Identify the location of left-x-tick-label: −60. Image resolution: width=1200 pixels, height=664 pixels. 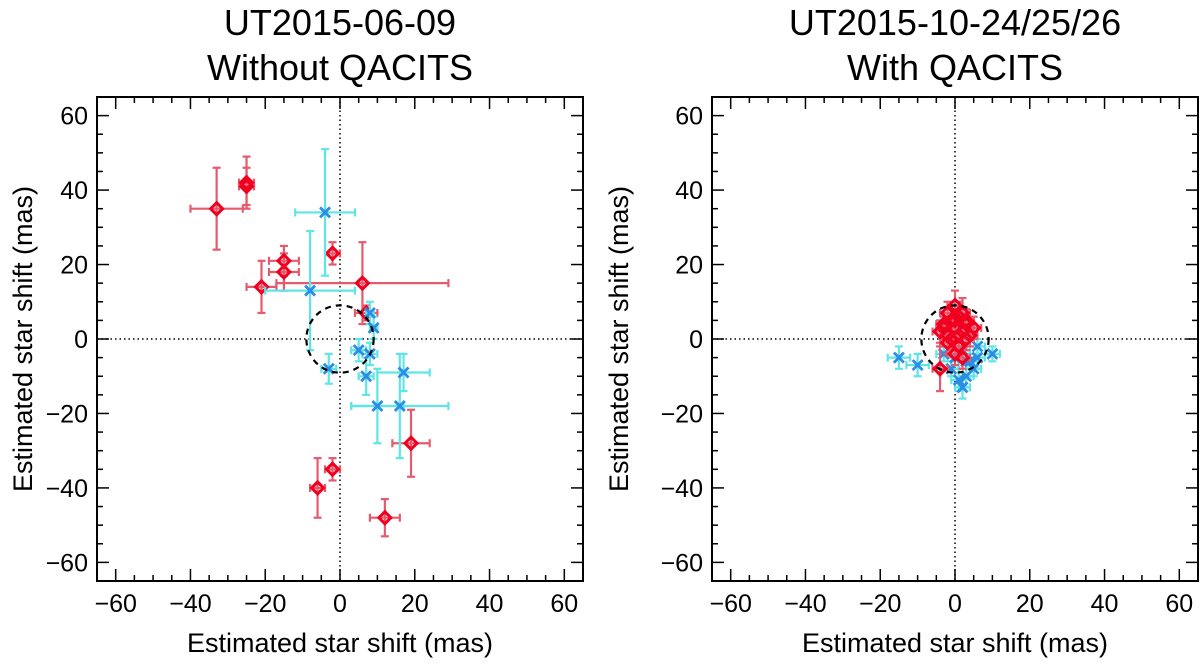
(115, 604).